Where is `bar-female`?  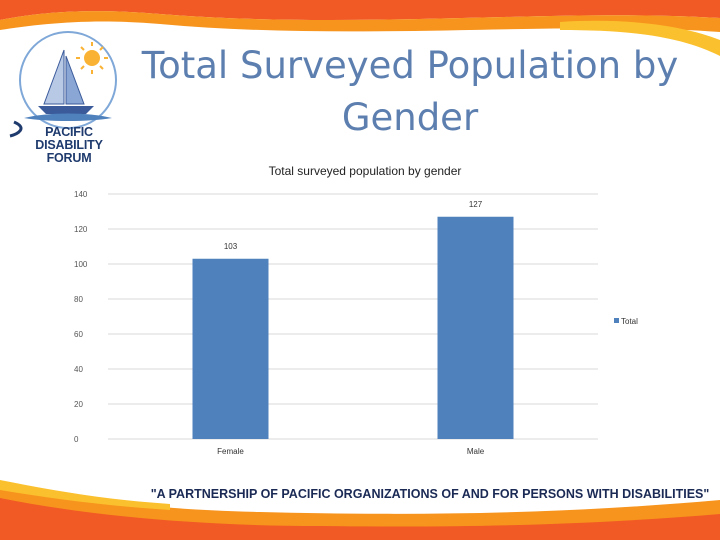 bar-female is located at coordinates (230, 348).